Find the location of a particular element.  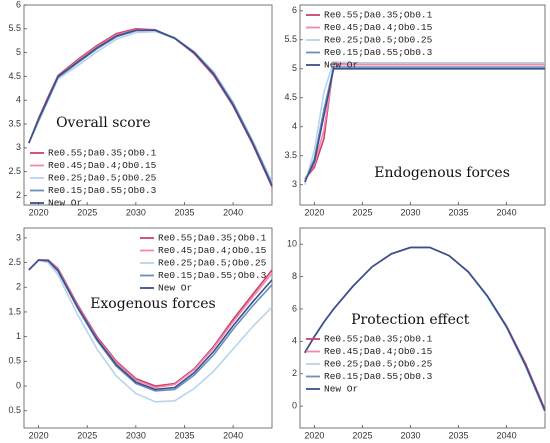

y-tick-label: 10 is located at coordinates (292, 244).